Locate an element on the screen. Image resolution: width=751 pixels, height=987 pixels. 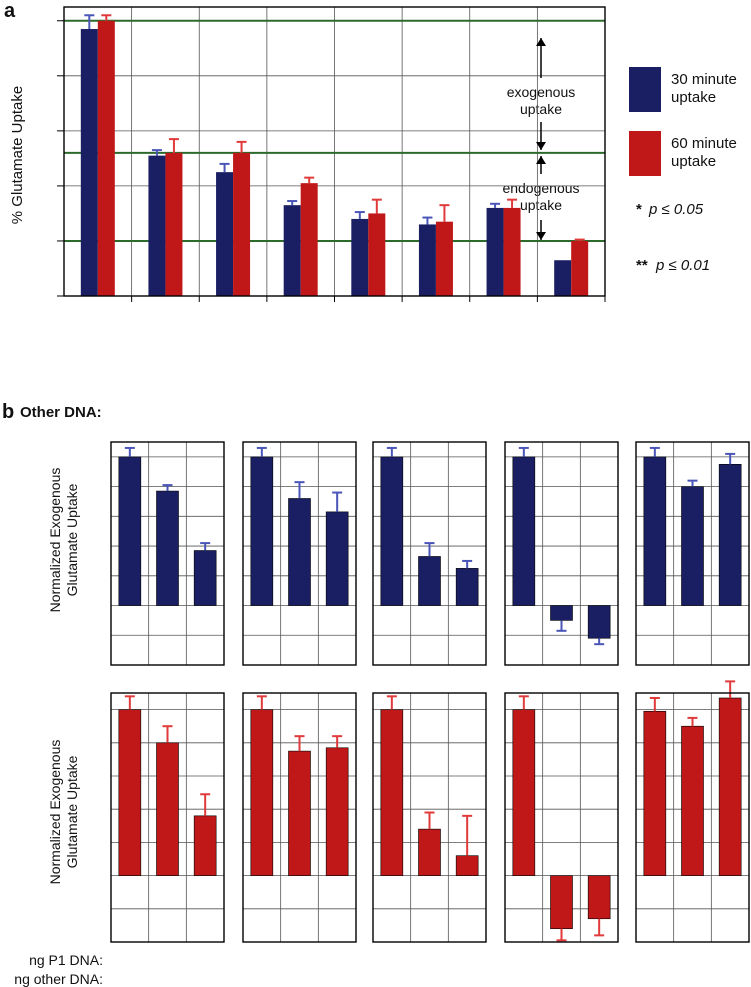
footer-other-label: ng other DNA: is located at coordinates (58, 979).